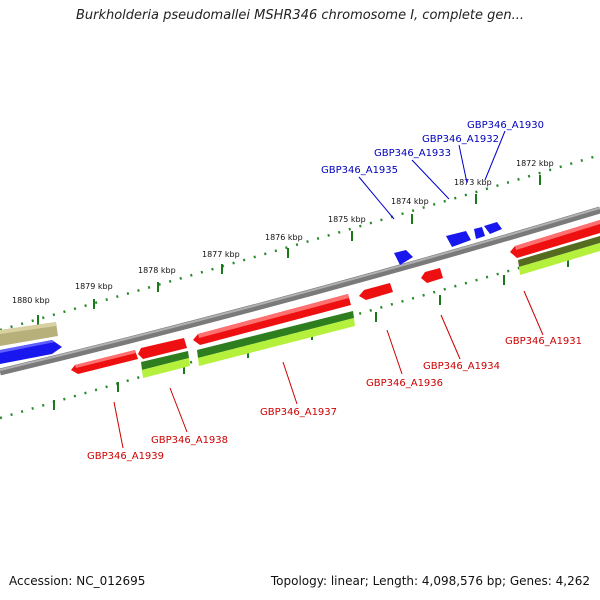 This screenshot has height=600, width=600. Describe the element at coordinates (157, 270) in the screenshot. I see `kbp-label: 1878 kbp` at that location.